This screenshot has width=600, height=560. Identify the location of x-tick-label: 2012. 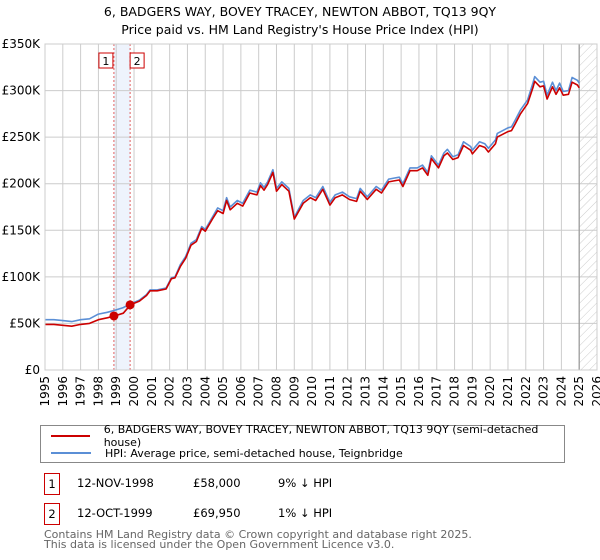
(348, 391).